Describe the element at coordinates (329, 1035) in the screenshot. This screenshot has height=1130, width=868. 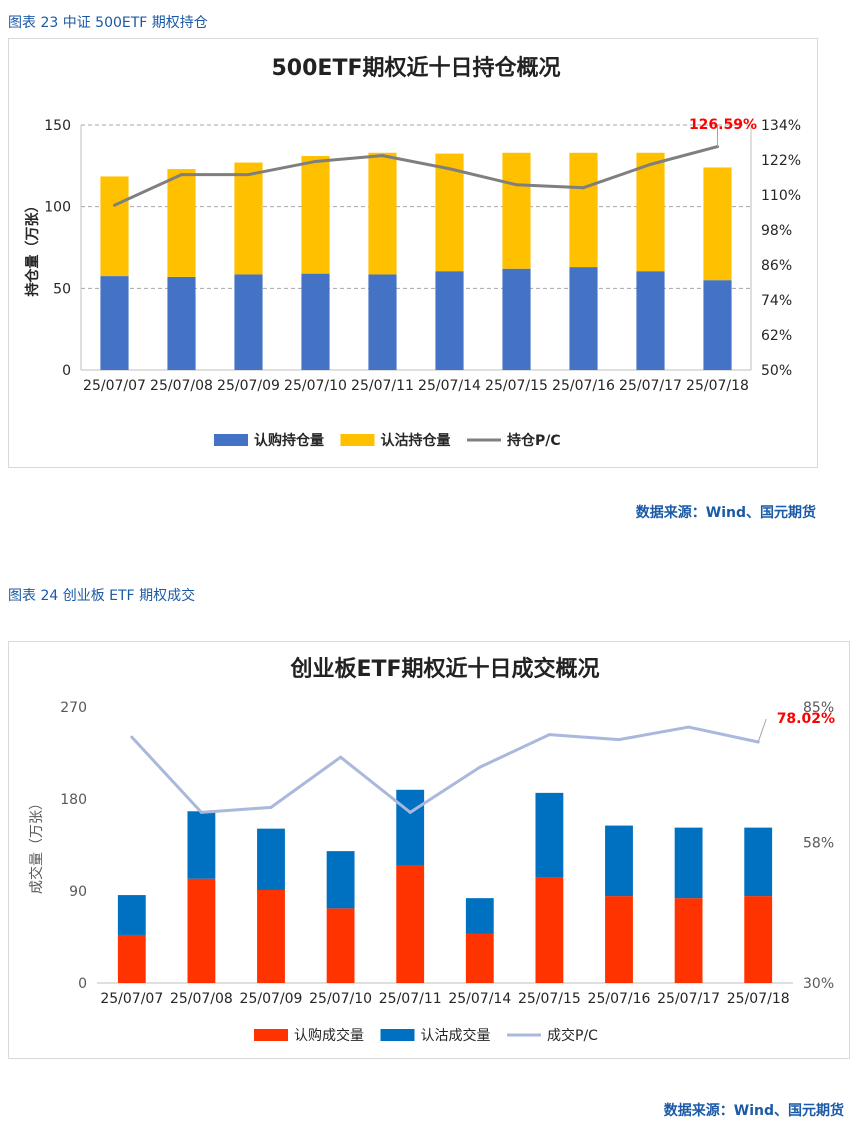
I see `legend-label-1: 认购成交量` at that location.